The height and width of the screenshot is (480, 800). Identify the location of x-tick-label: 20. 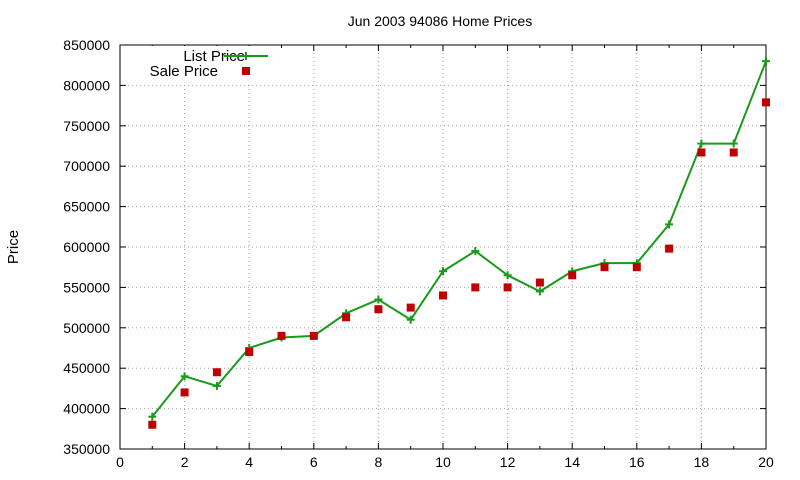
(766, 462).